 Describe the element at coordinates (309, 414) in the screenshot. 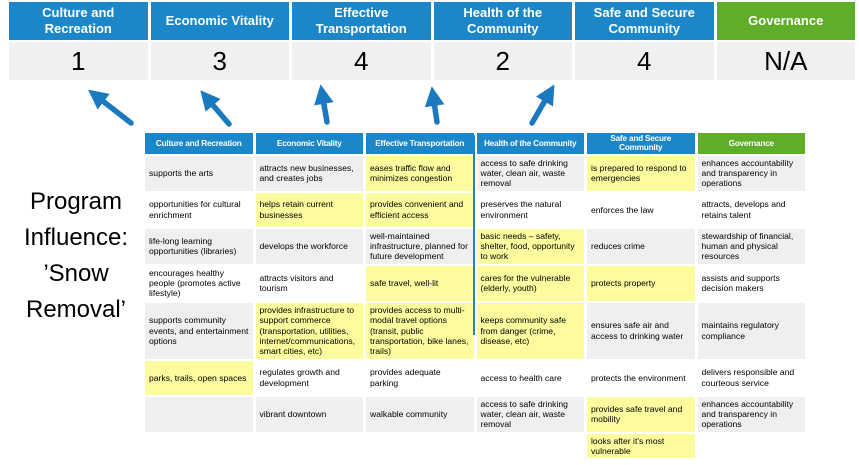

I see `matrix-cell: vibrant downtown` at that location.